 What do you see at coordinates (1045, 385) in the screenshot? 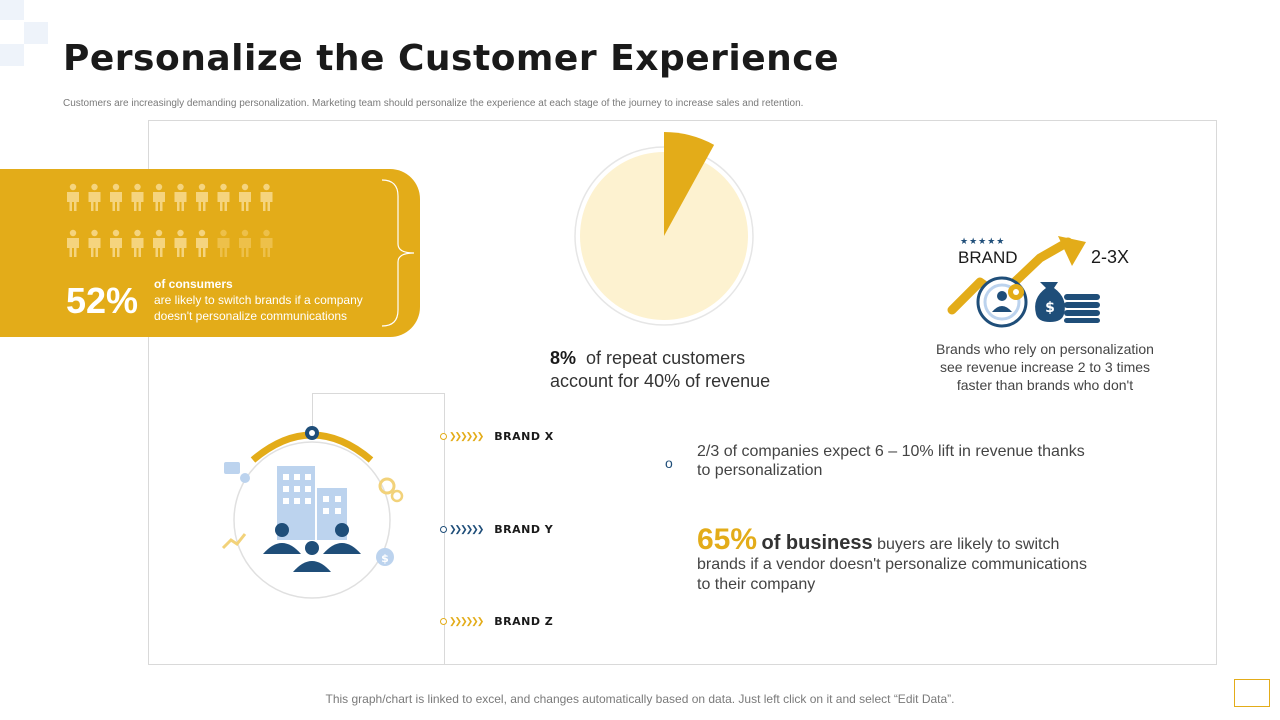
I see `brand-desc-line3: faster than brands who don't` at bounding box center [1045, 385].